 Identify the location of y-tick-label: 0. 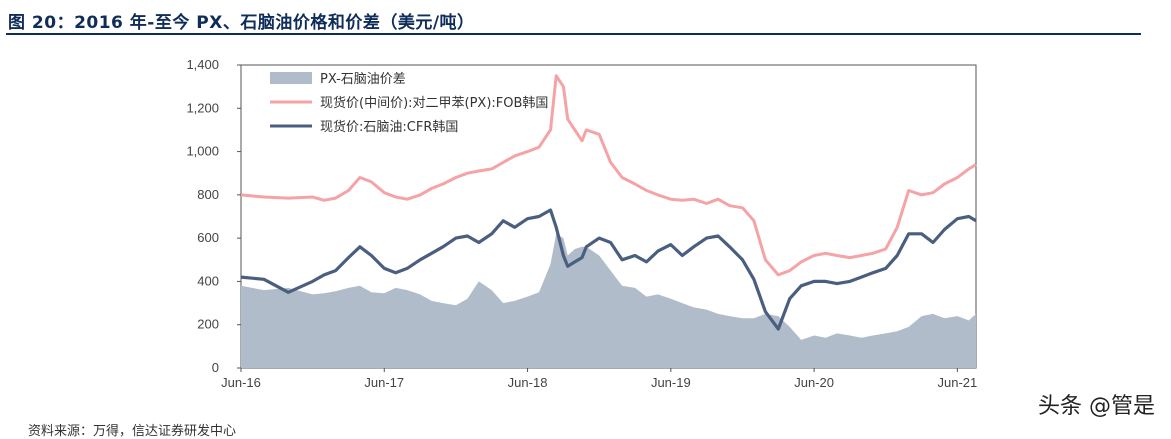
(215, 367).